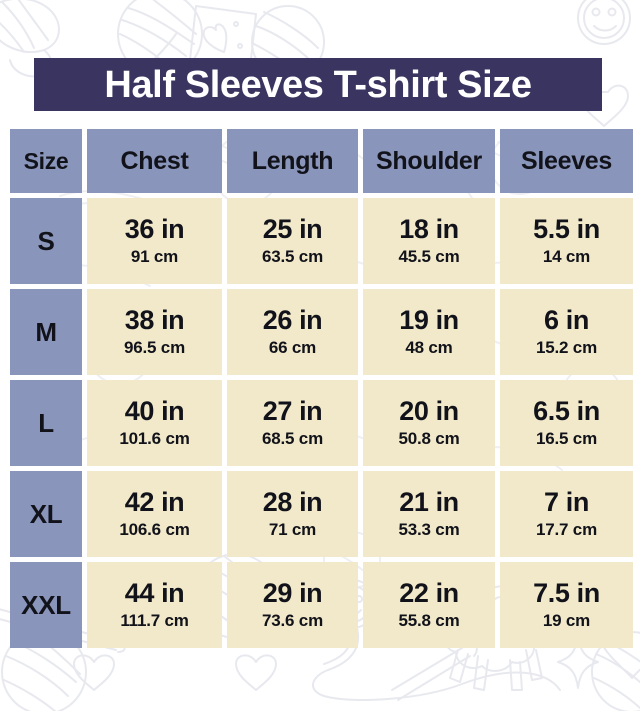  Describe the element at coordinates (292, 228) in the screenshot. I see `value-inches: 25 in` at that location.